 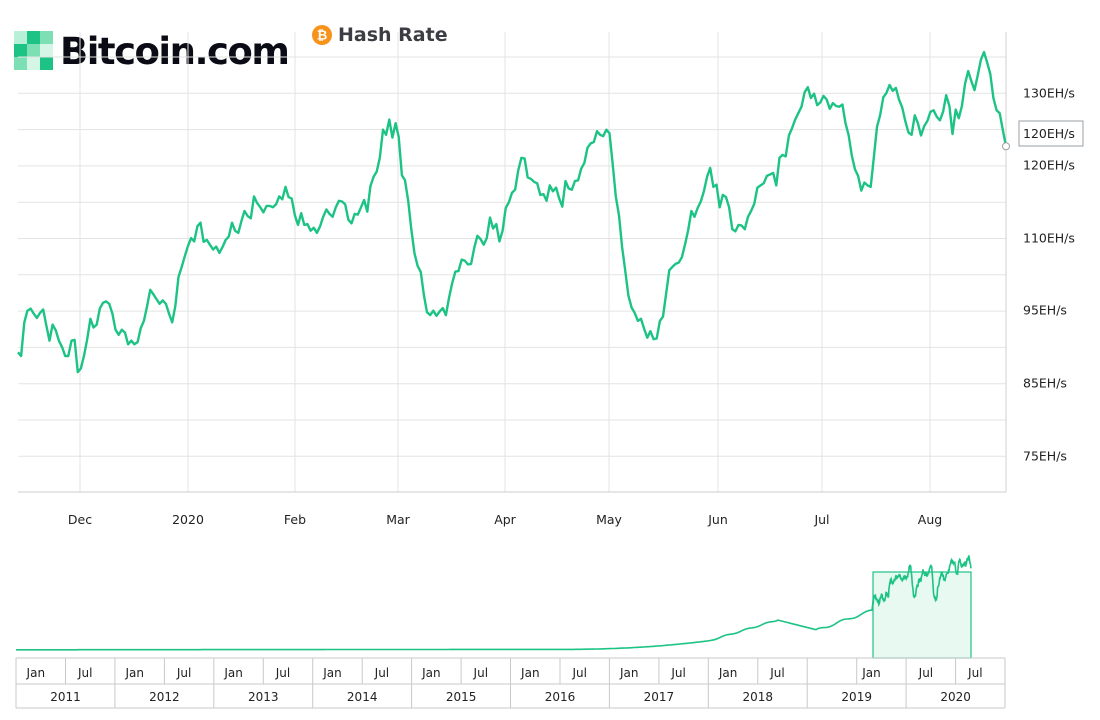 What do you see at coordinates (1045, 383) in the screenshot?
I see `y-tick-label: 85EH/s` at bounding box center [1045, 383].